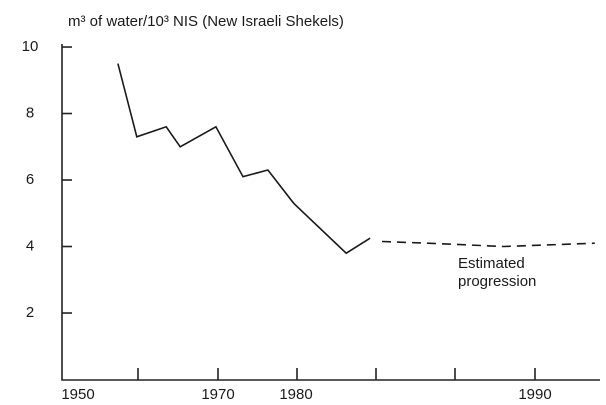  What do you see at coordinates (30, 312) in the screenshot?
I see `y-tick-label: 2` at bounding box center [30, 312].